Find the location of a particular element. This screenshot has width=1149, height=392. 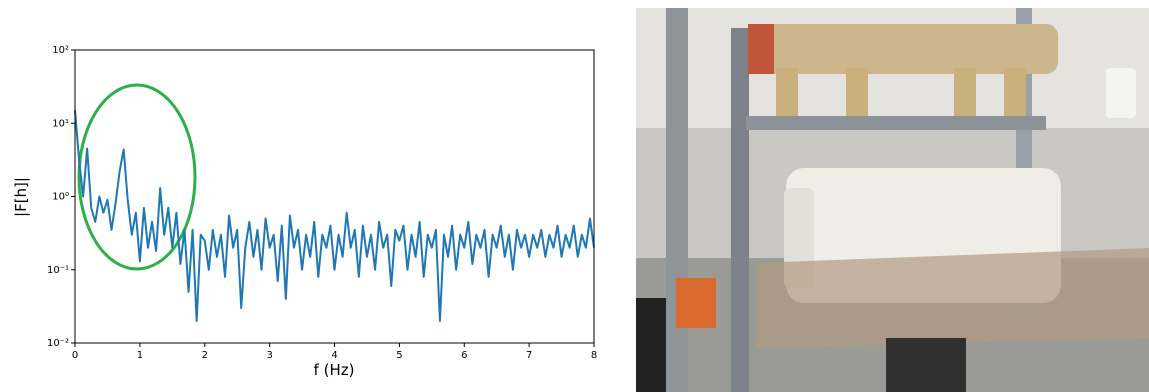

frame-beam is located at coordinates (896, 123).